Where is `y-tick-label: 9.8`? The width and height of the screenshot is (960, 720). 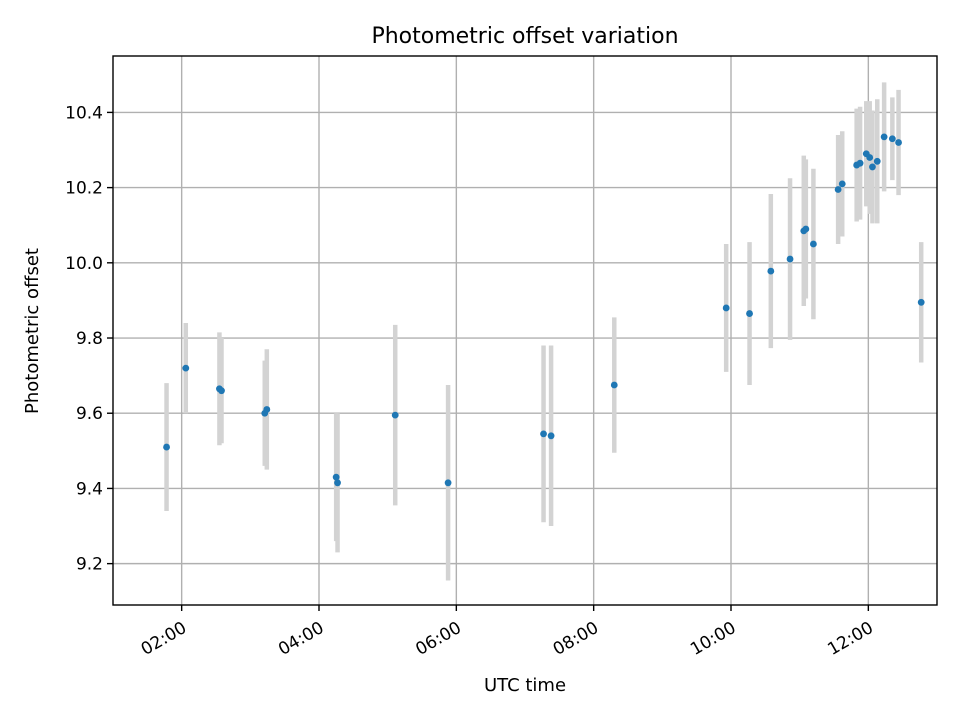 y-tick-label: 9.8 is located at coordinates (89, 339).